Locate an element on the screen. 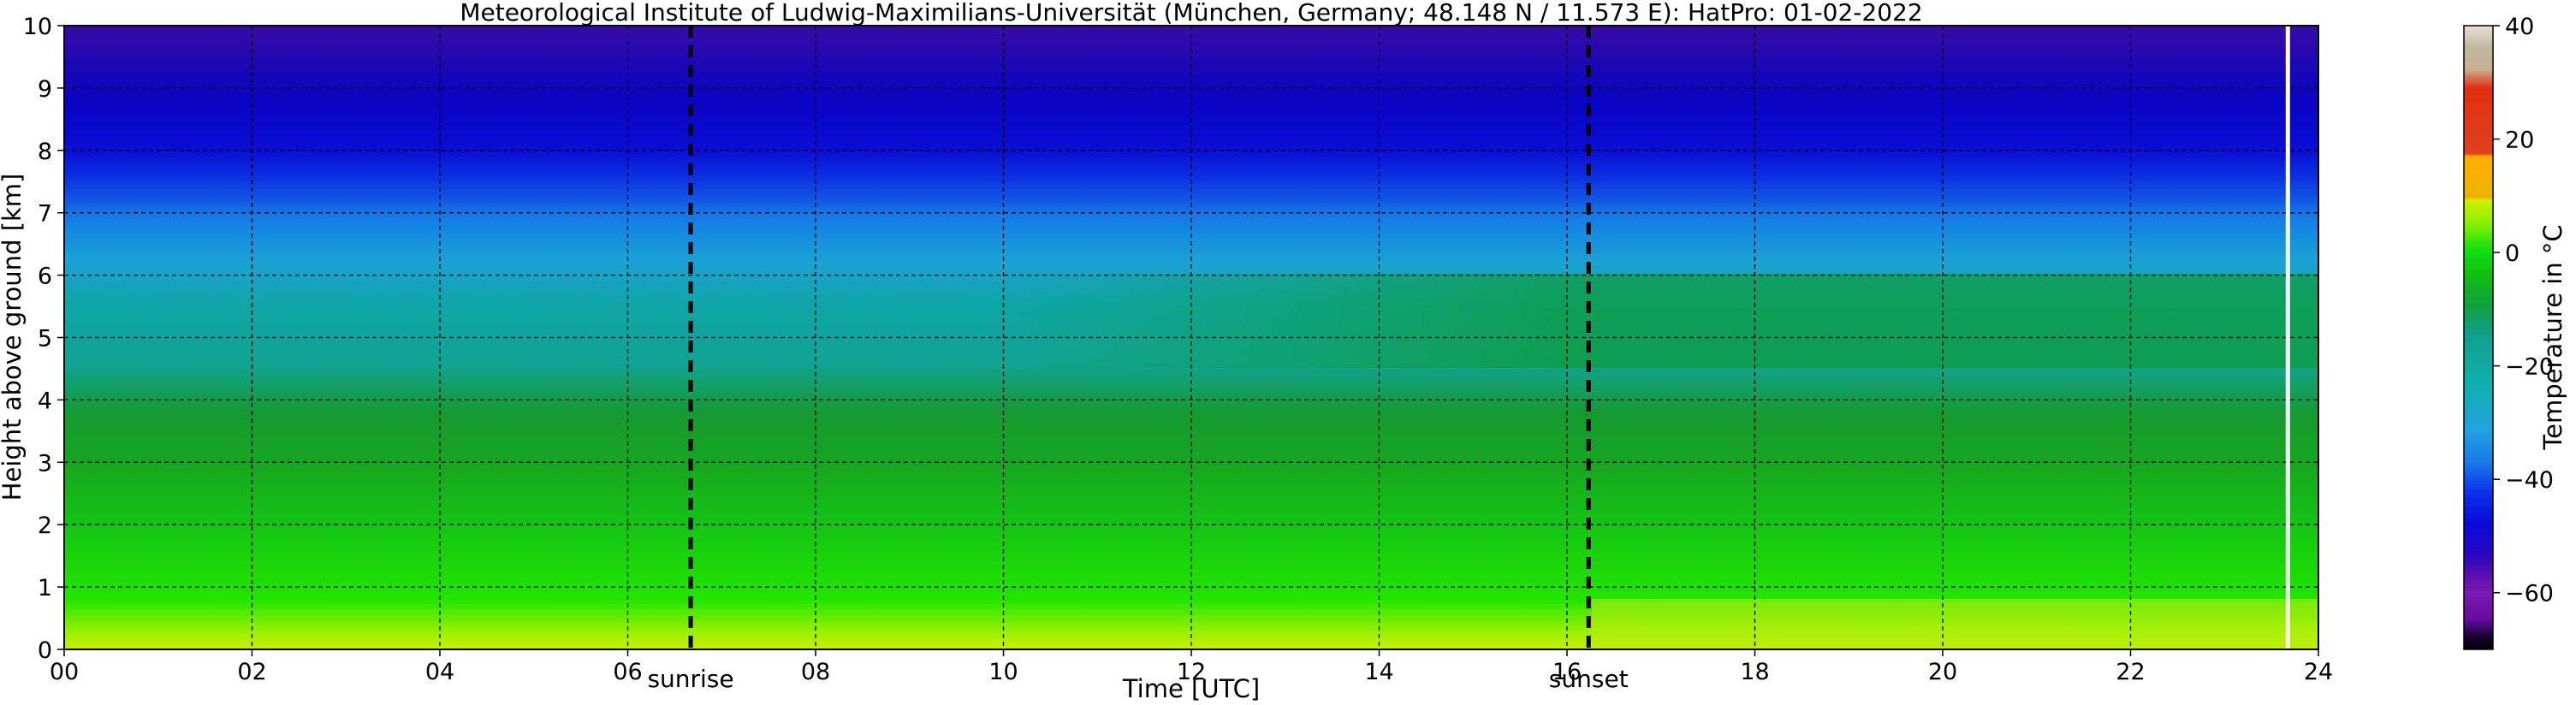 This screenshot has height=705, width=2576. sunset-label: sunset is located at coordinates (1589, 679).